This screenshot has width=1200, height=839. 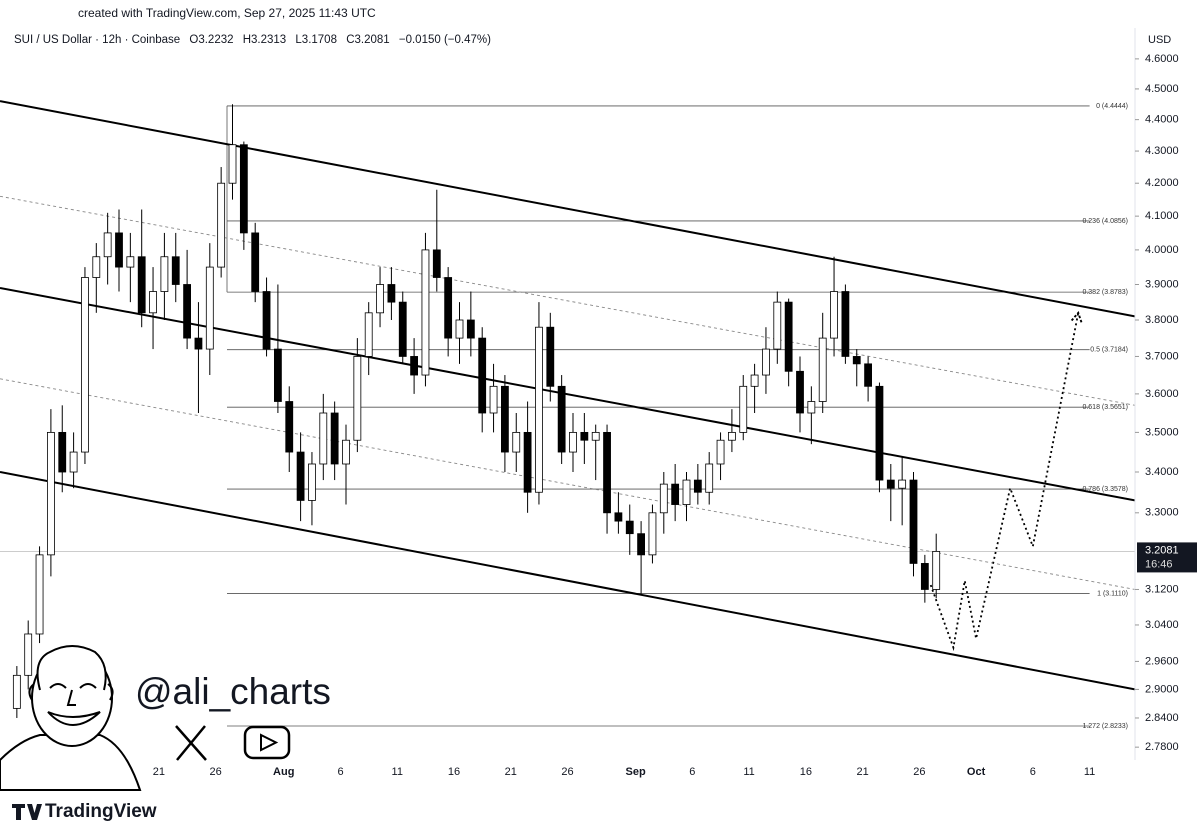 What do you see at coordinates (1162, 432) in the screenshot?
I see `y-tick-label: 3.5000` at bounding box center [1162, 432].